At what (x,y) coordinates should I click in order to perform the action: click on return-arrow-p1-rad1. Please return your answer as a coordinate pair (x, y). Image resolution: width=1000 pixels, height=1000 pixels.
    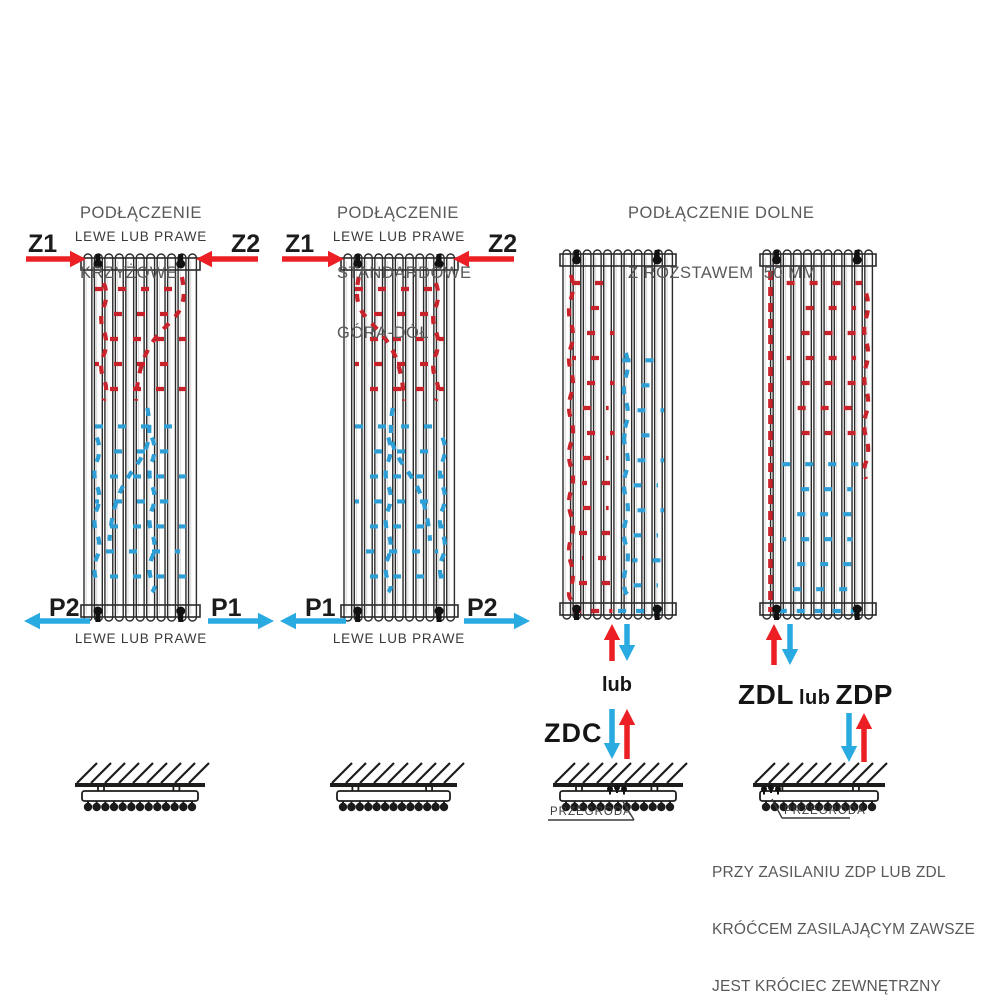
    Looking at the image, I should click on (241, 621).